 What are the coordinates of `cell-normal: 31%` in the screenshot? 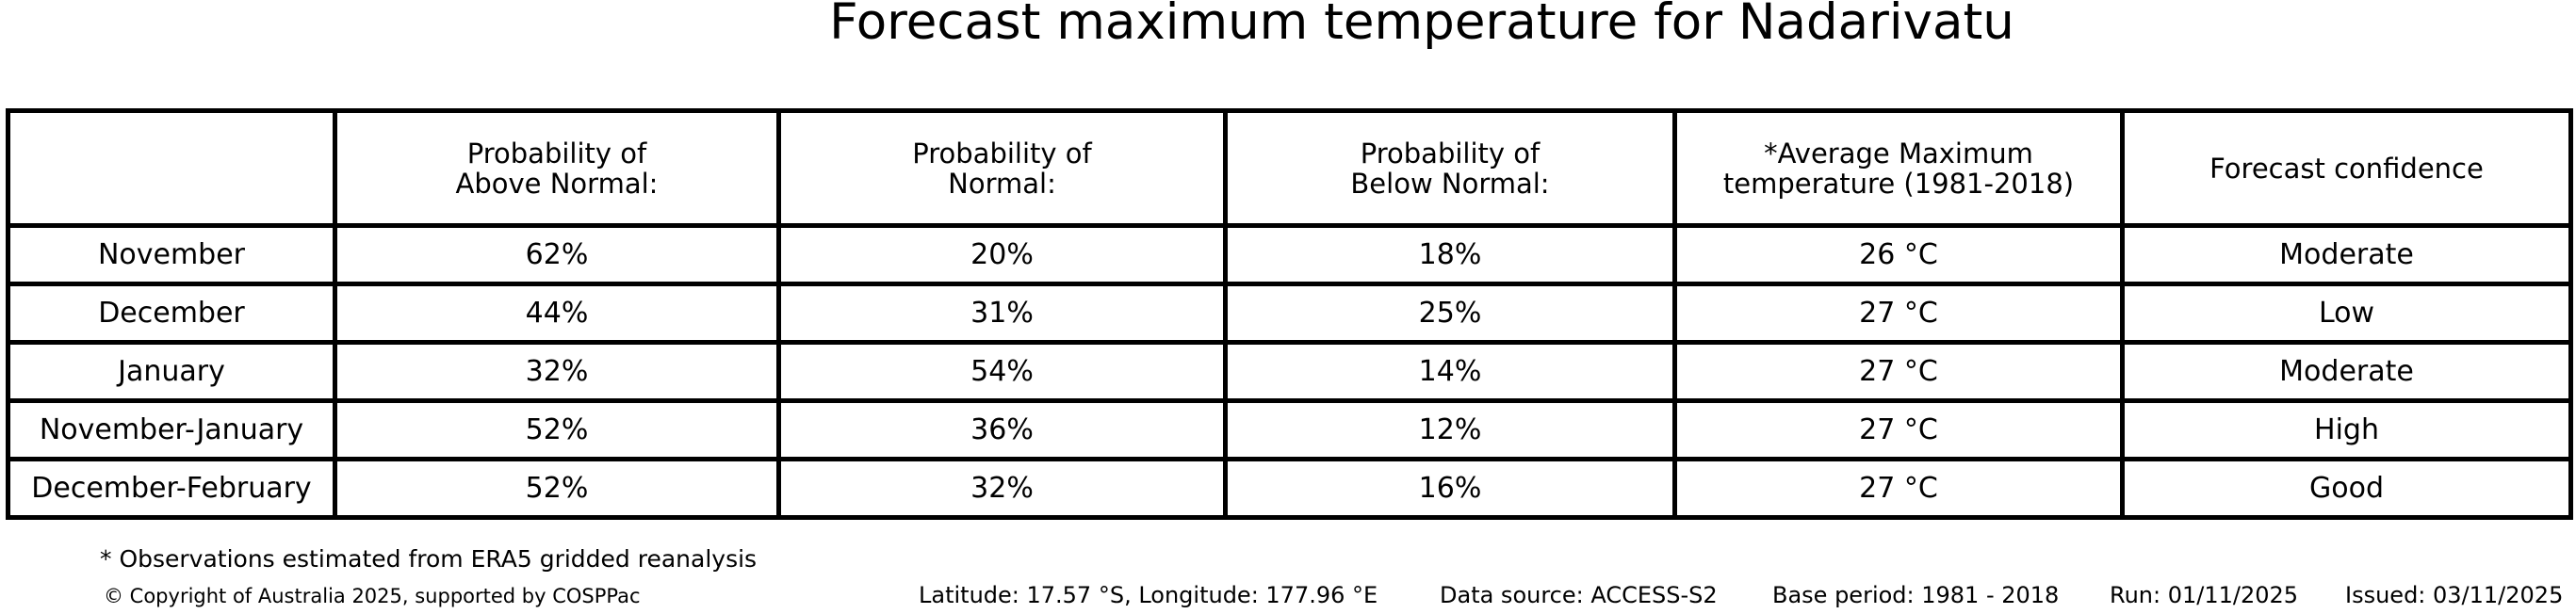 It's located at (1002, 313).